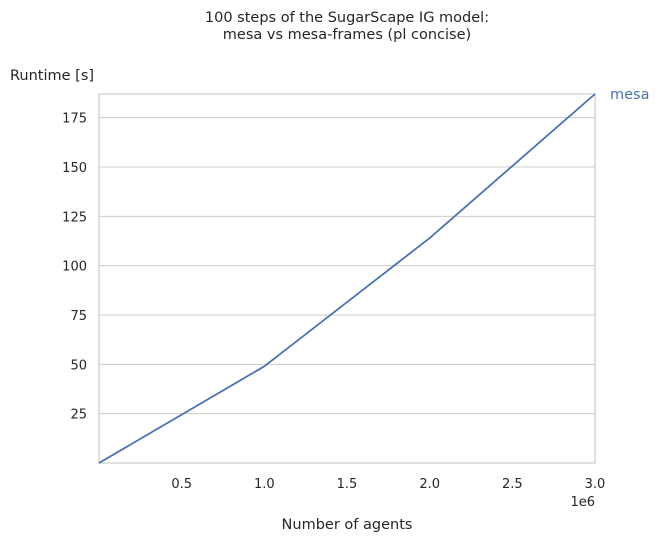 This screenshot has width=660, height=541. I want to click on x-tick-label-3: 2.0, so click(429, 484).